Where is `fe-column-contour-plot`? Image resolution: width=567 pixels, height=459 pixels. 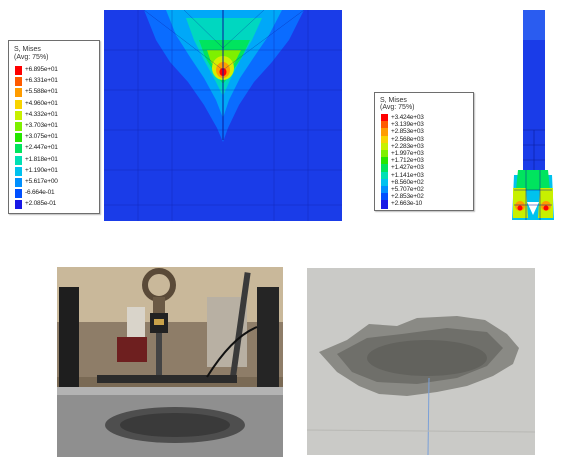 fe-column-contour-plot is located at coordinates (533, 115).